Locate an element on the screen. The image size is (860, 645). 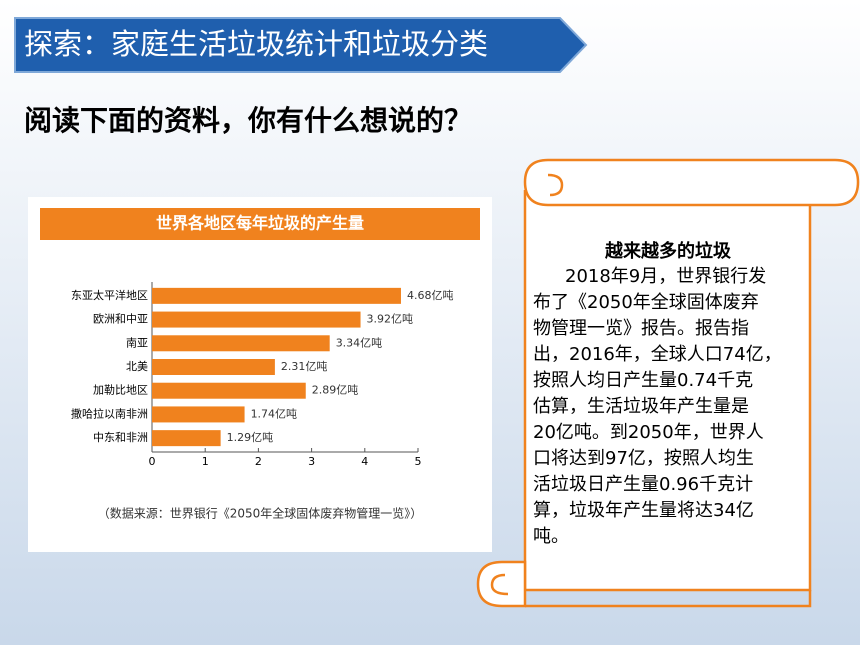
prompt: 阅读下面的资料，你有什么想说的？ is located at coordinates (248, 120).